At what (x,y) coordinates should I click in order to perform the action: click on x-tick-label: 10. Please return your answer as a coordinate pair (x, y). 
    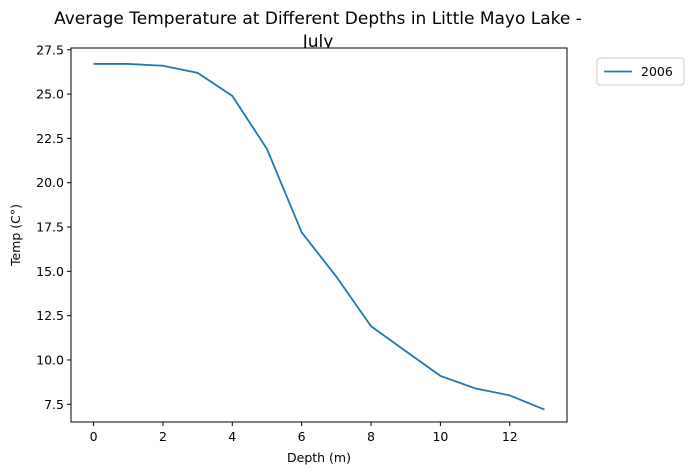
    Looking at the image, I should click on (440, 436).